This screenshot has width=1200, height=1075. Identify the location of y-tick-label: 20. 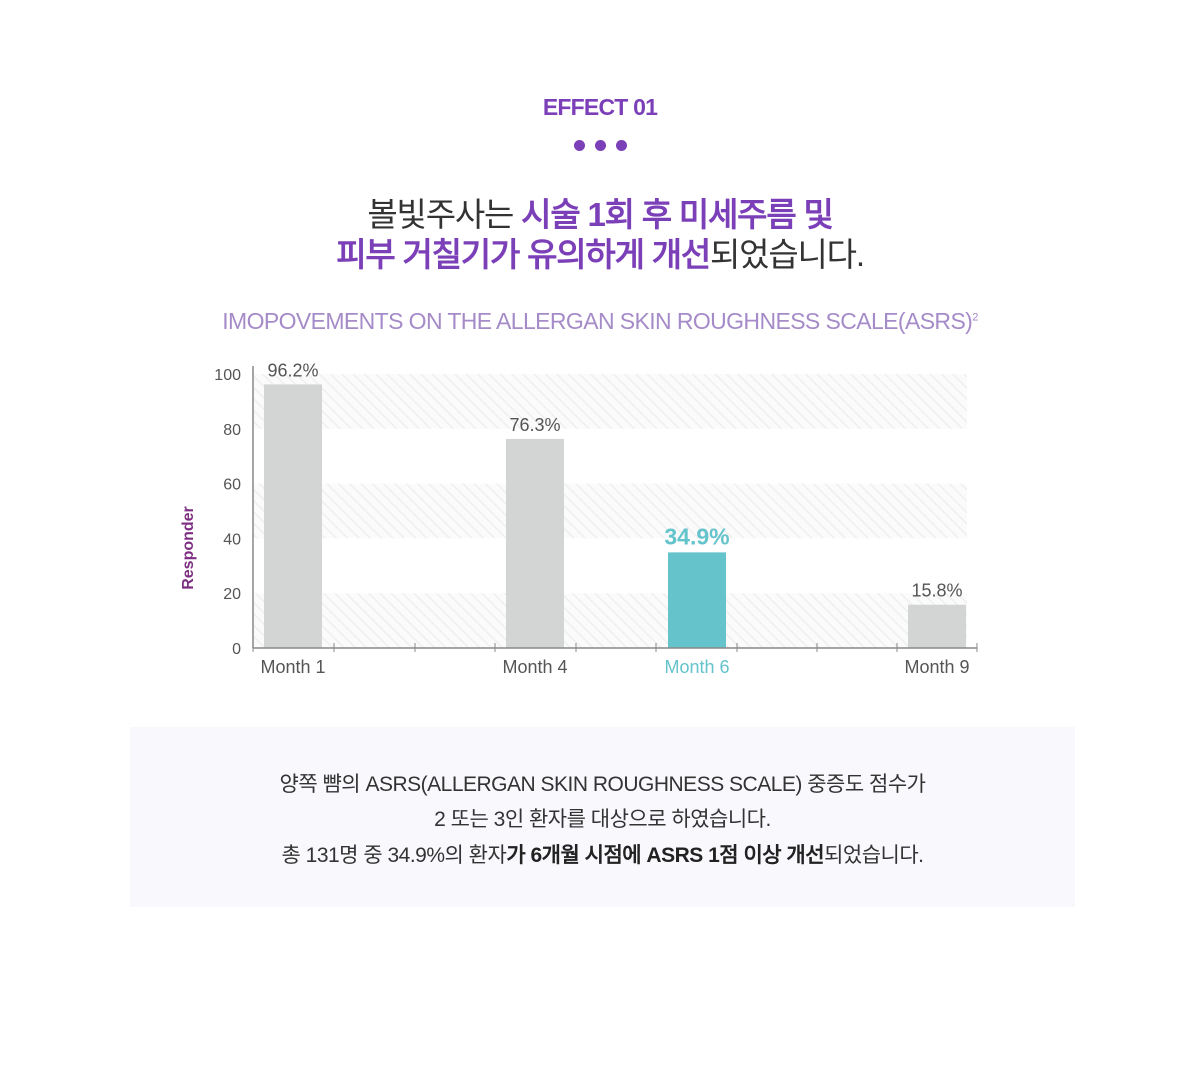
(232, 594).